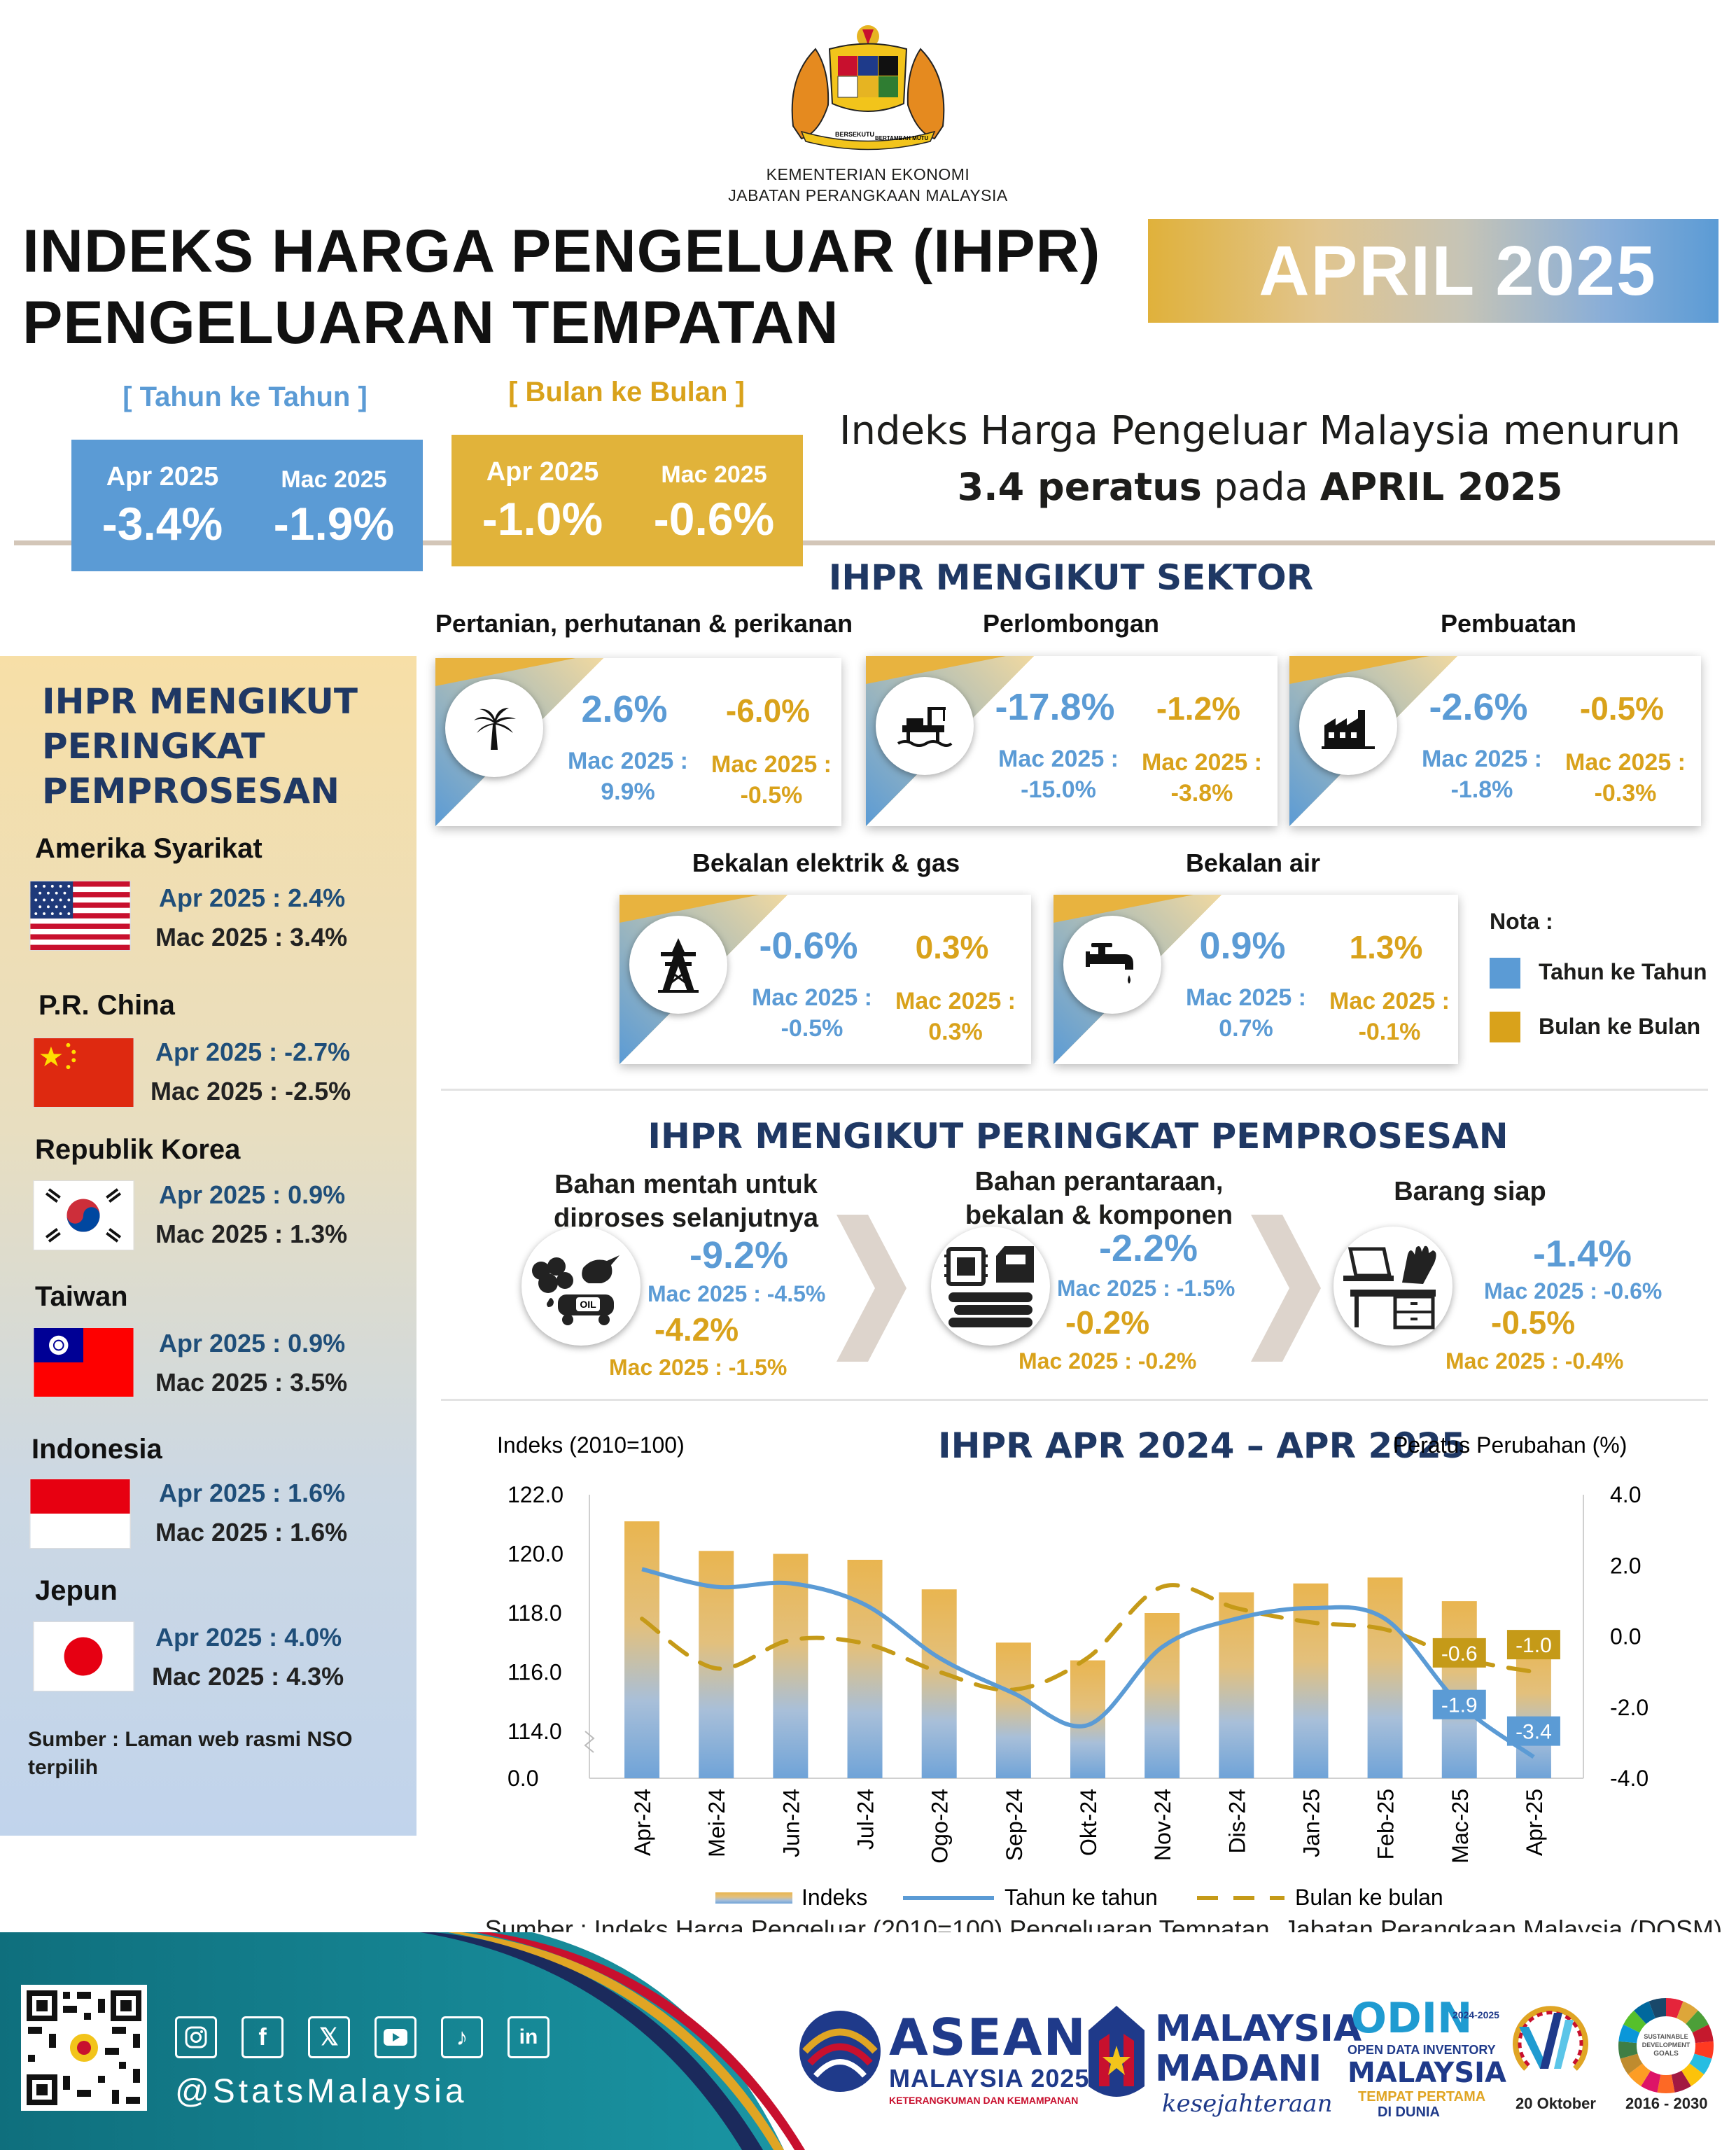 The height and width of the screenshot is (2150, 1736). I want to click on x-icon: 𝕏, so click(329, 2037).